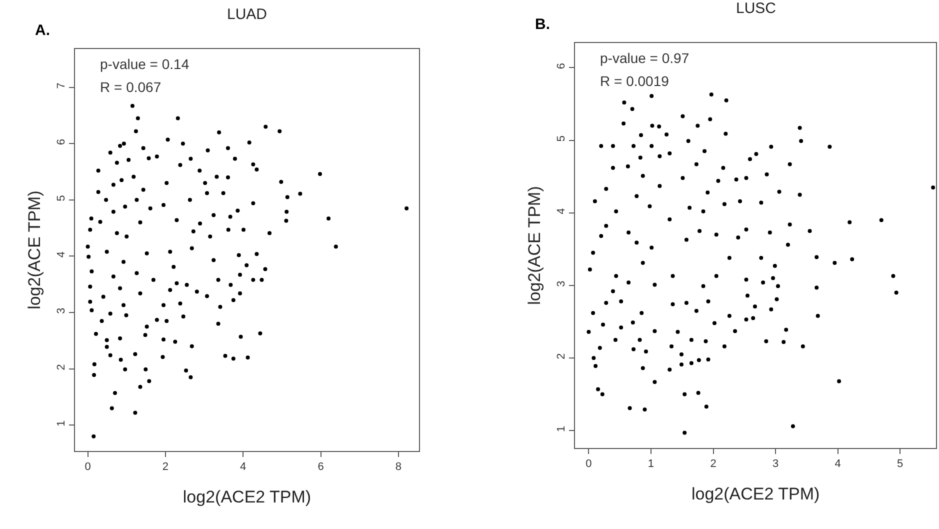 The image size is (939, 529). What do you see at coordinates (651, 464) in the screenshot?
I see `x-tick-label: 1` at bounding box center [651, 464].